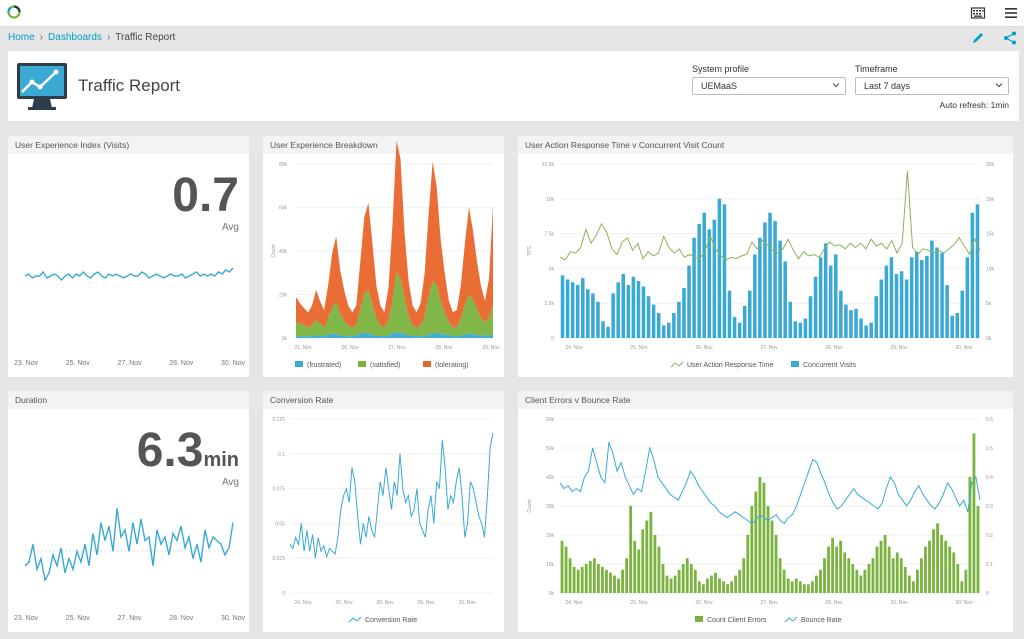 This screenshot has height=639, width=1024. What do you see at coordinates (978, 13) in the screenshot?
I see `keyboard-icon` at bounding box center [978, 13].